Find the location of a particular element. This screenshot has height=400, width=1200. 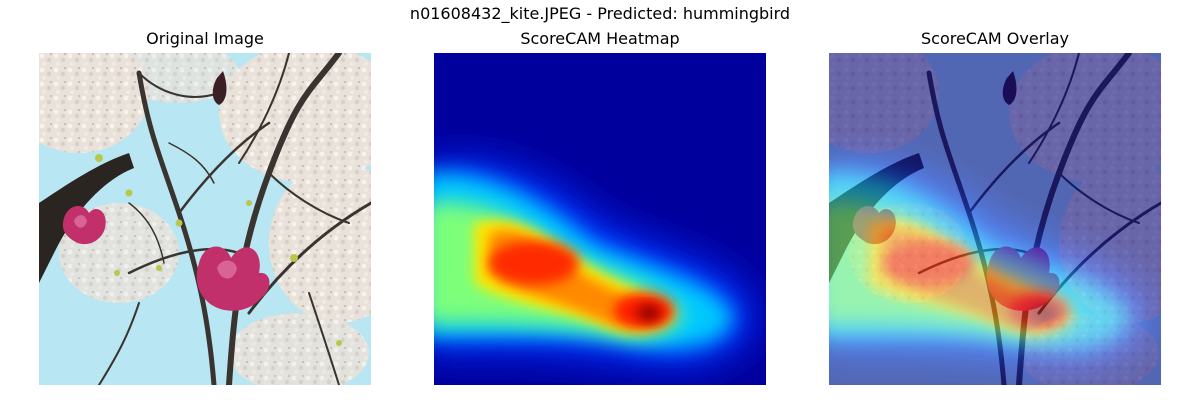

scorecam-overlay-title: ScoreCAM Overlay is located at coordinates (995, 38).